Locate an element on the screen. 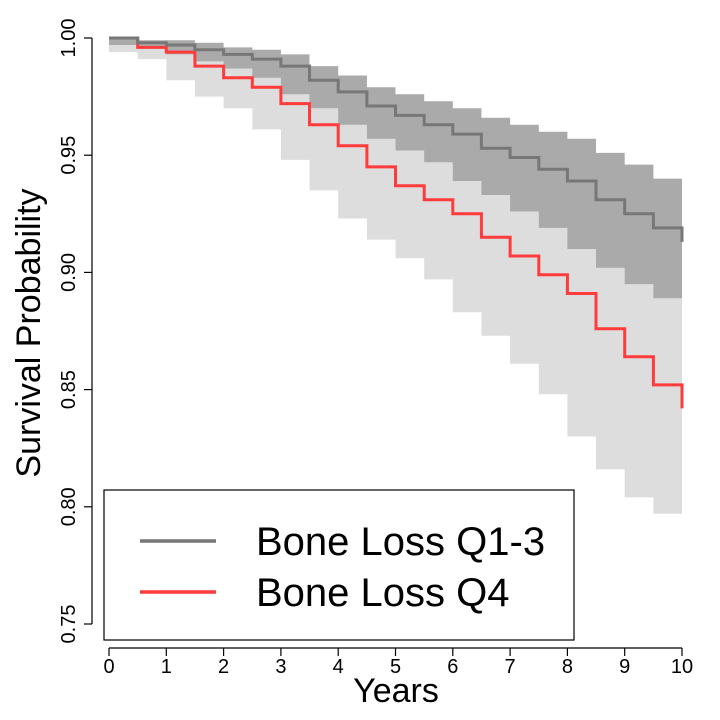 This screenshot has width=720, height=720. x-tick-label-4: 4 is located at coordinates (338, 667).